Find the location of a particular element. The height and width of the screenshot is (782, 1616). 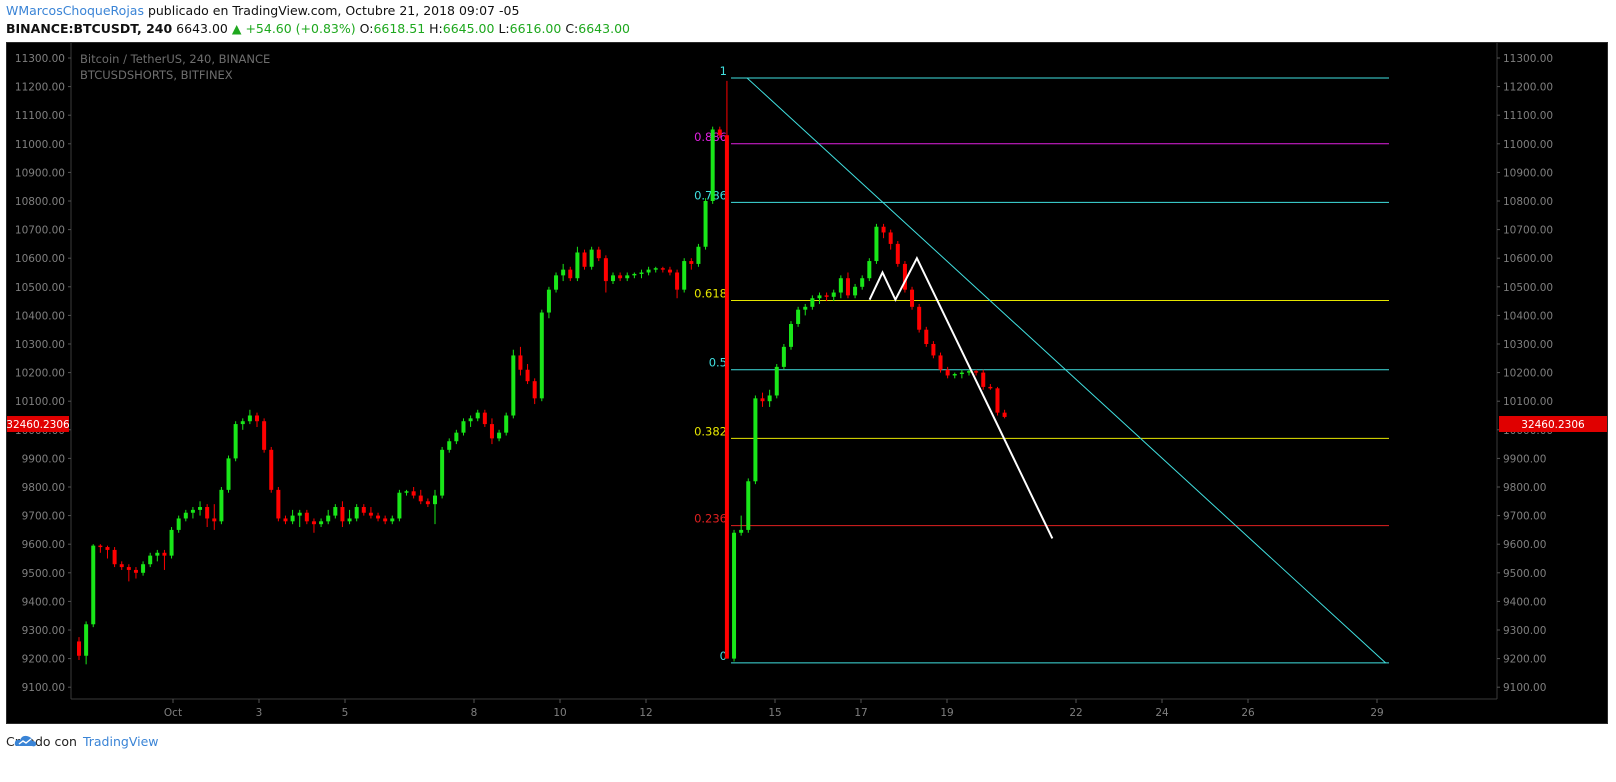

open-label: O: is located at coordinates (366, 28).